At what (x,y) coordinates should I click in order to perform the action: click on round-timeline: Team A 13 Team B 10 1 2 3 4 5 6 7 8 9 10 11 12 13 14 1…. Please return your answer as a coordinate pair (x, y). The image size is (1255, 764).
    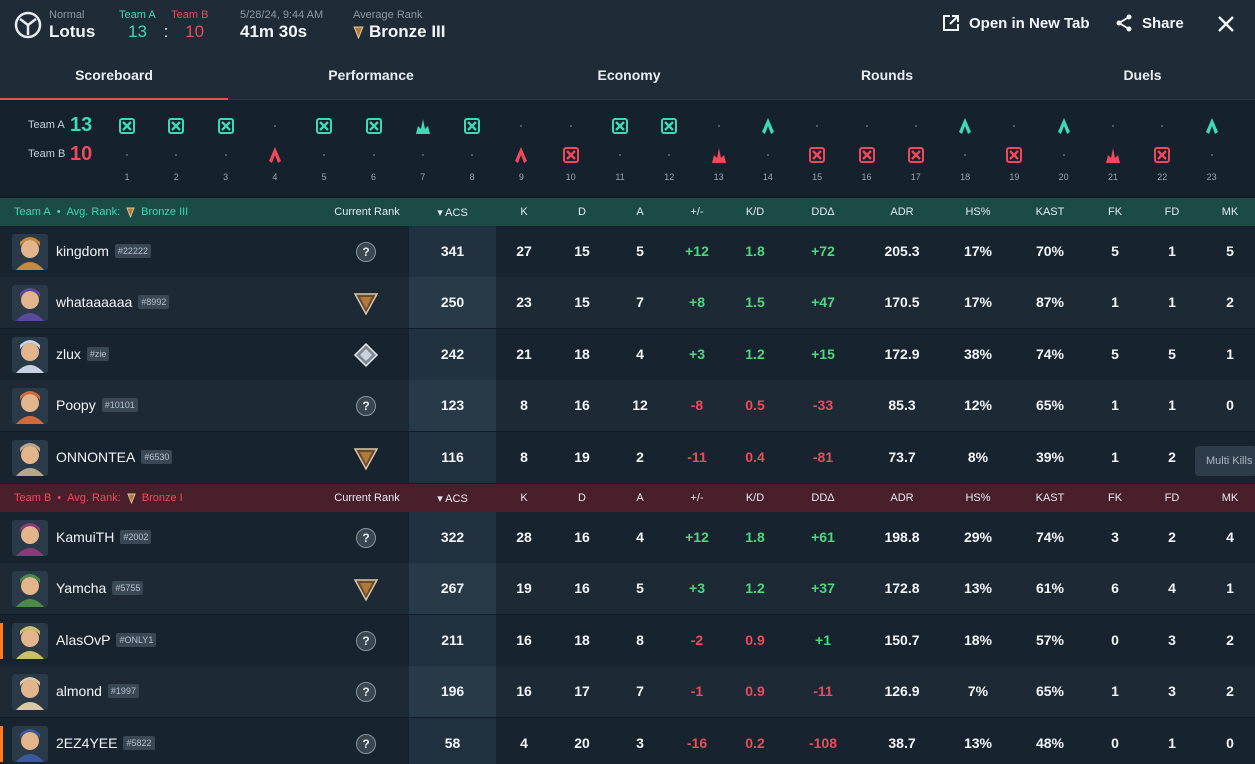
    Looking at the image, I should click on (627, 148).